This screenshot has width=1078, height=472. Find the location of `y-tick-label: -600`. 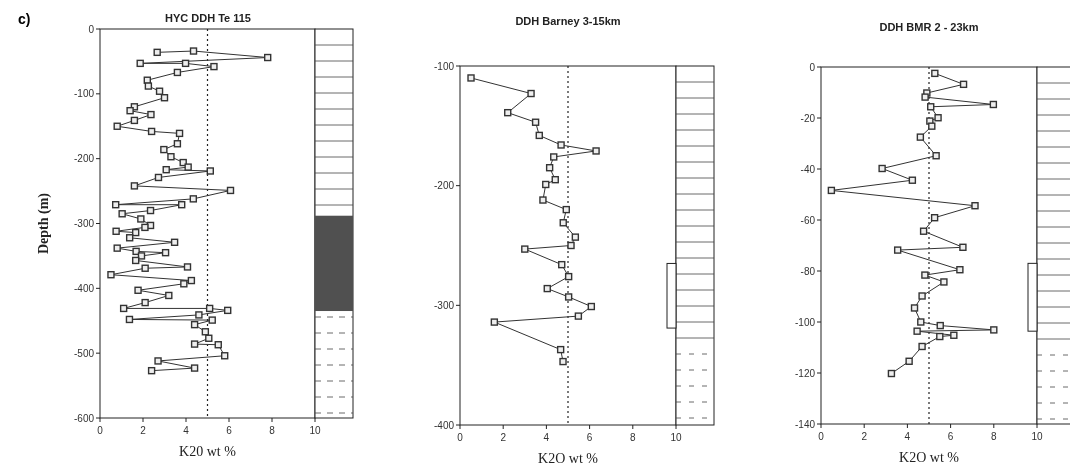

y-tick-label: -600 is located at coordinates (84, 418).